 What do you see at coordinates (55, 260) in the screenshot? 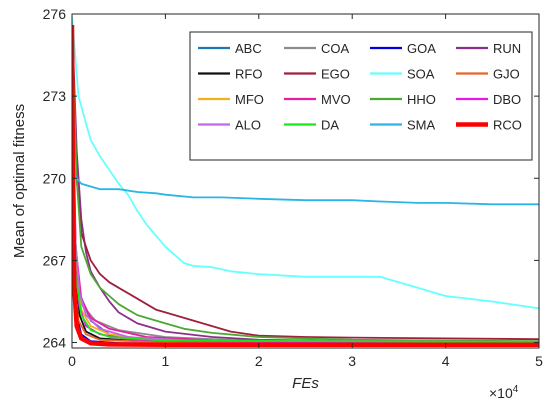
I see `y-tick-label: 267` at bounding box center [55, 260].